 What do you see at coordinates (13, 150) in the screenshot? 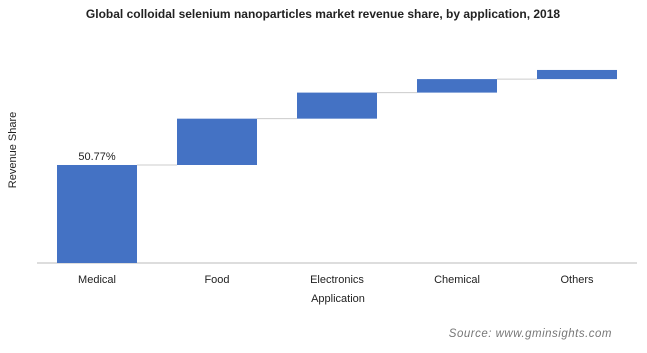
I see `y-axis-label: Revenue Share` at bounding box center [13, 150].